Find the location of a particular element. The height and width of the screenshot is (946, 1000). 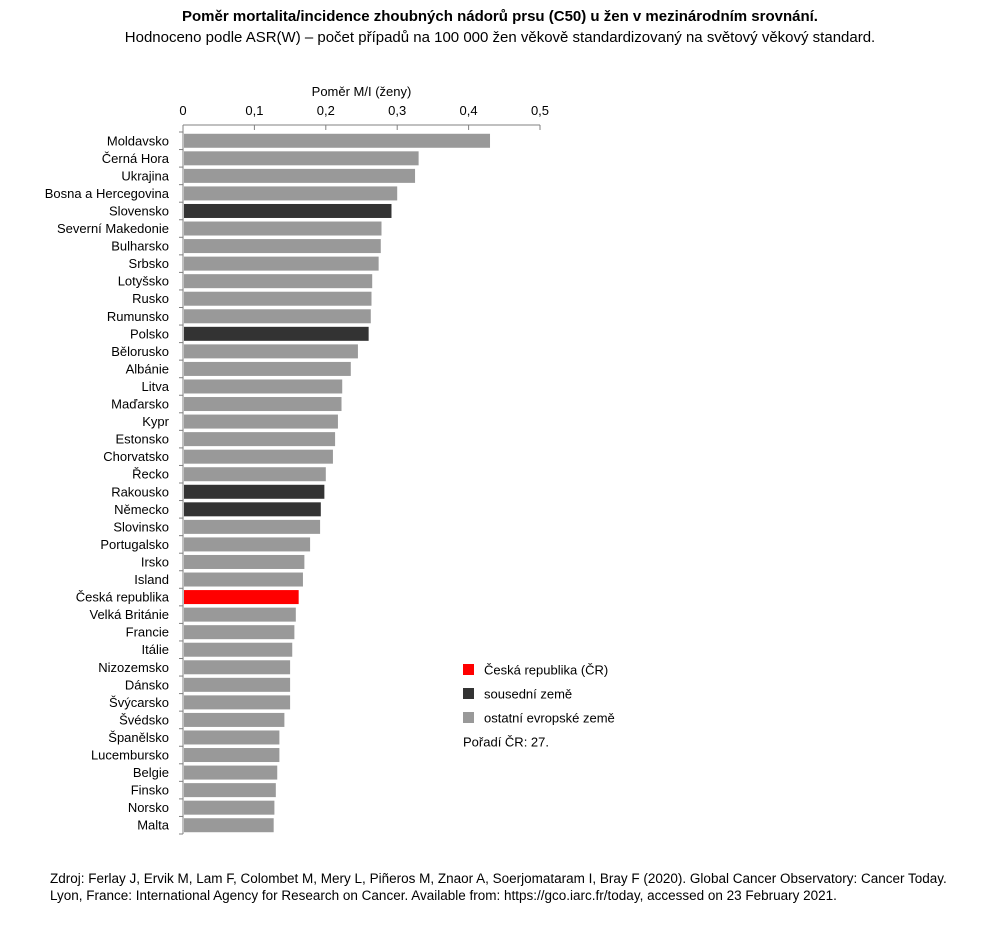

x-tick-label: 0,5 is located at coordinates (540, 110).